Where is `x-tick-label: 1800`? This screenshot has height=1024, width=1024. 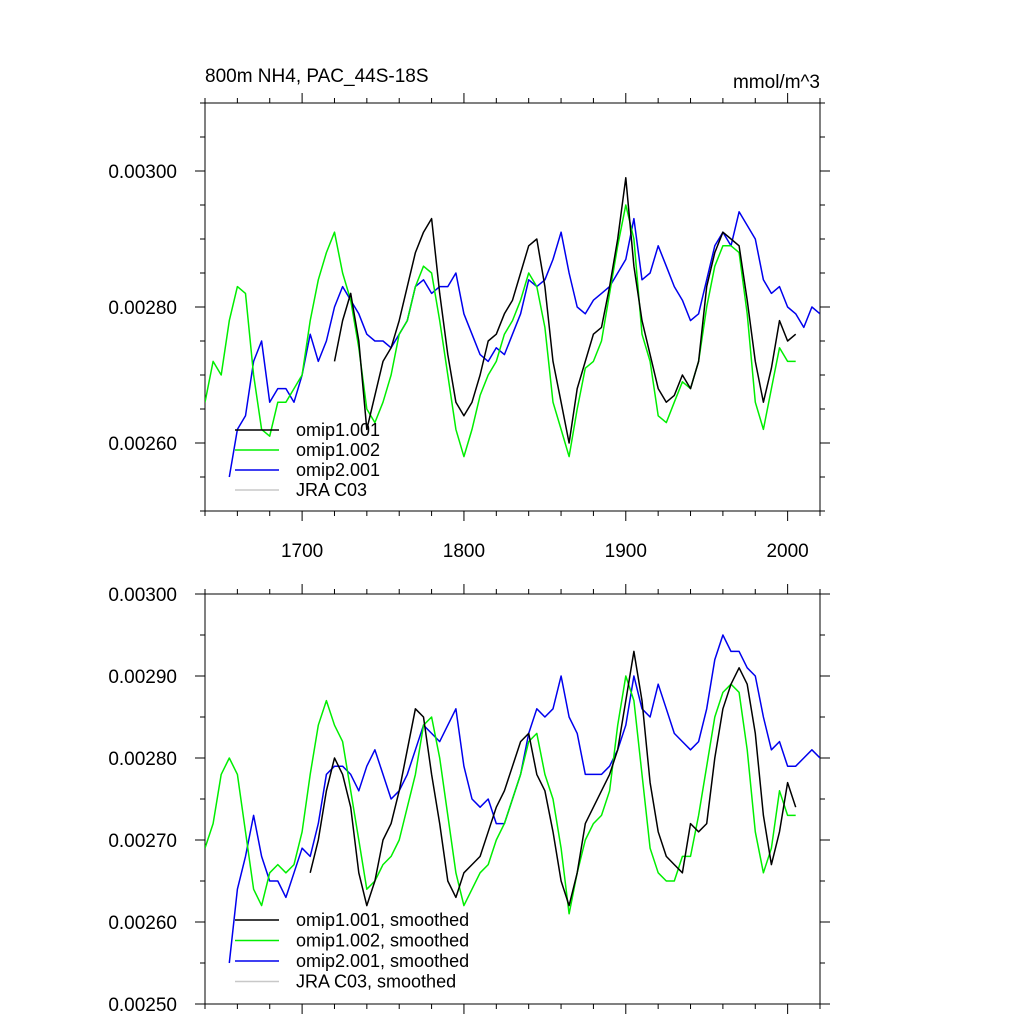 x-tick-label: 1800 is located at coordinates (464, 551).